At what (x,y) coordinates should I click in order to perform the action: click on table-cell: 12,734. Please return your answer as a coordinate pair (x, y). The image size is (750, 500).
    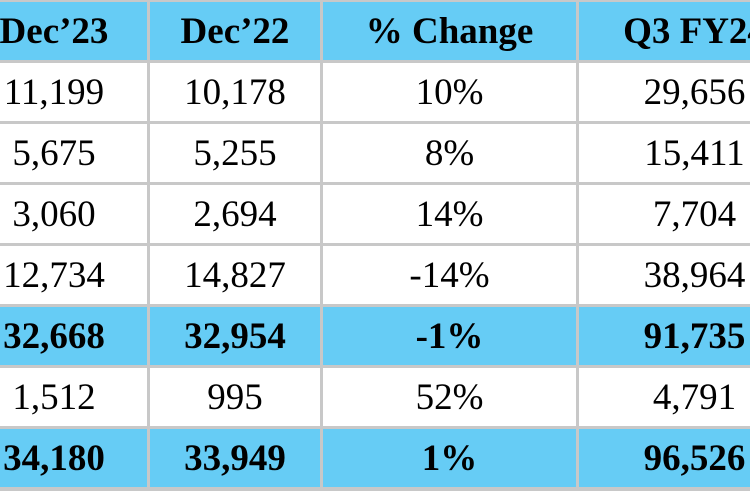
    Looking at the image, I should click on (73, 275).